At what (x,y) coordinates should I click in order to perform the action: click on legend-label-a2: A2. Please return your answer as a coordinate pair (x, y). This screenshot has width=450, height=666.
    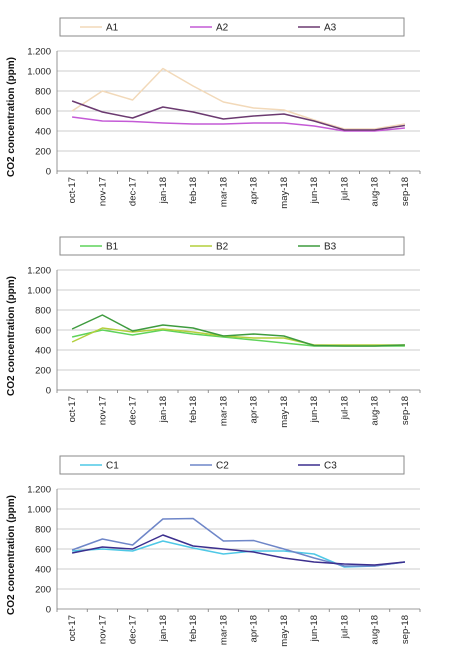
    Looking at the image, I should click on (222, 28).